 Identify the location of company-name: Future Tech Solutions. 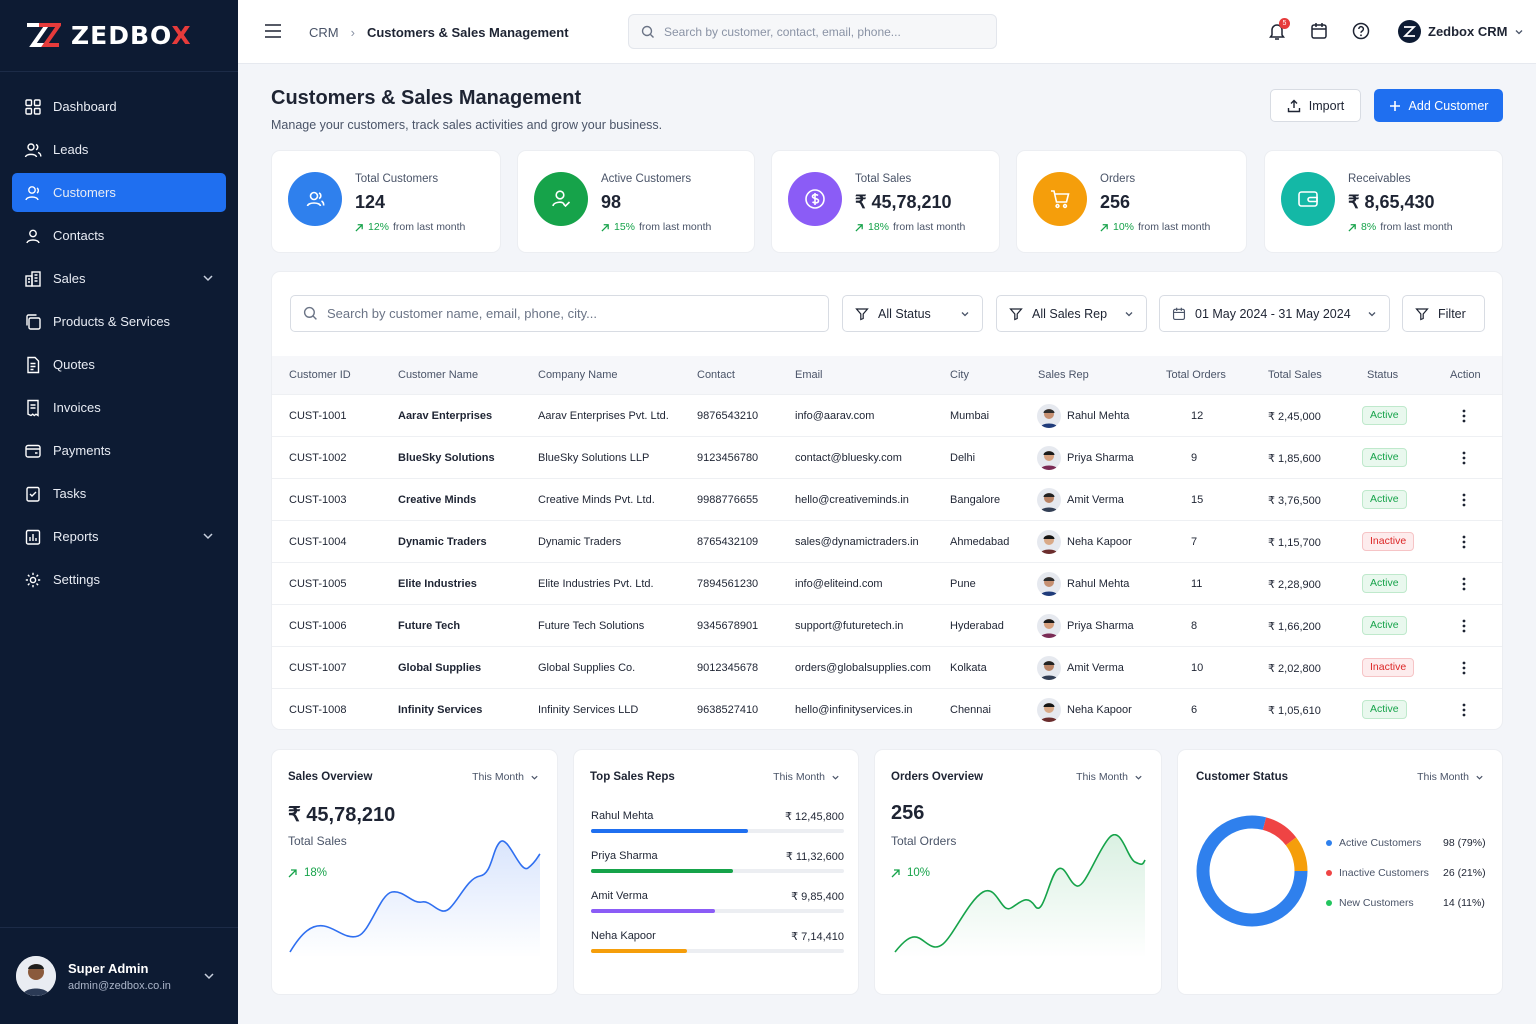
(591, 626).